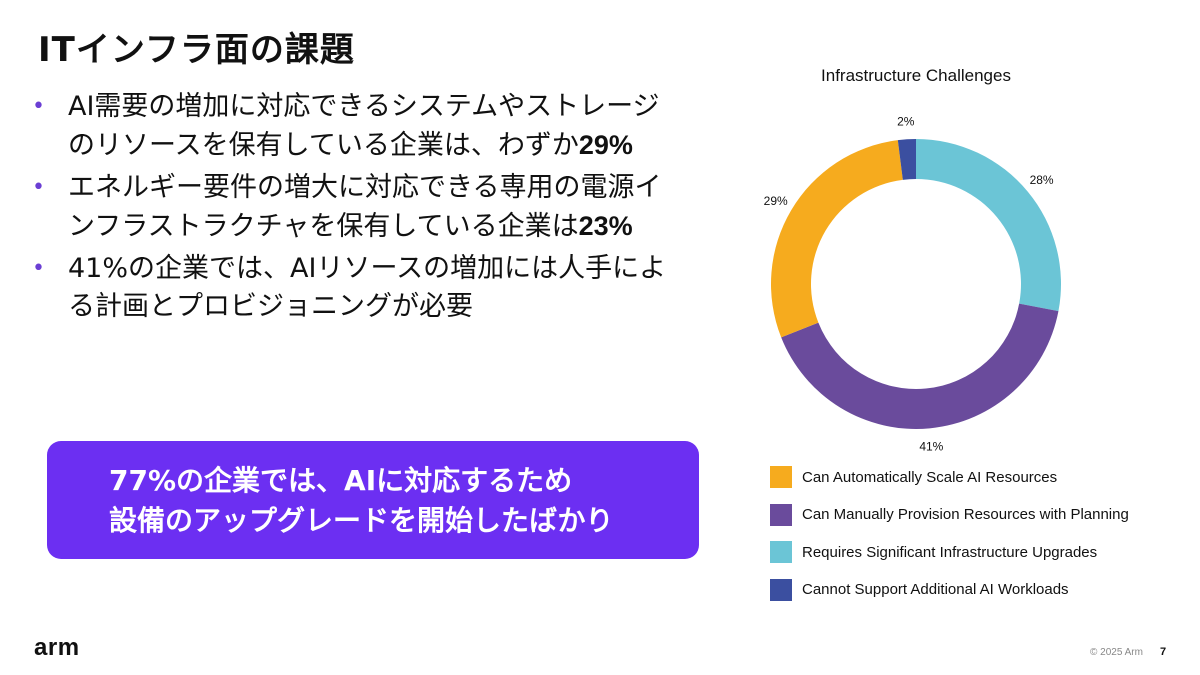 This screenshot has width=1200, height=675. I want to click on donut-data-label: 2%, so click(906, 121).